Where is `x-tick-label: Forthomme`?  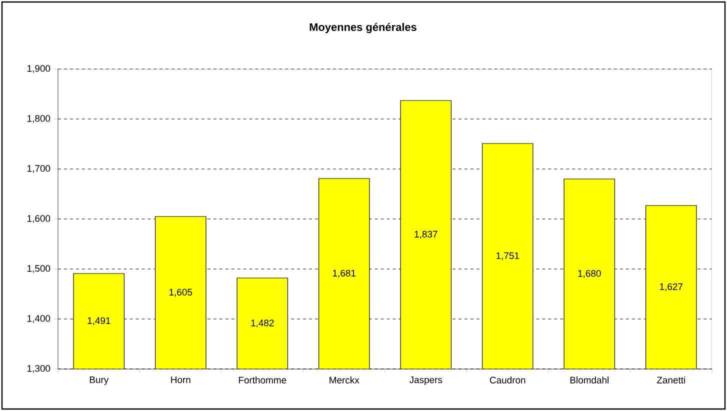
x-tick-label: Forthomme is located at coordinates (262, 380).